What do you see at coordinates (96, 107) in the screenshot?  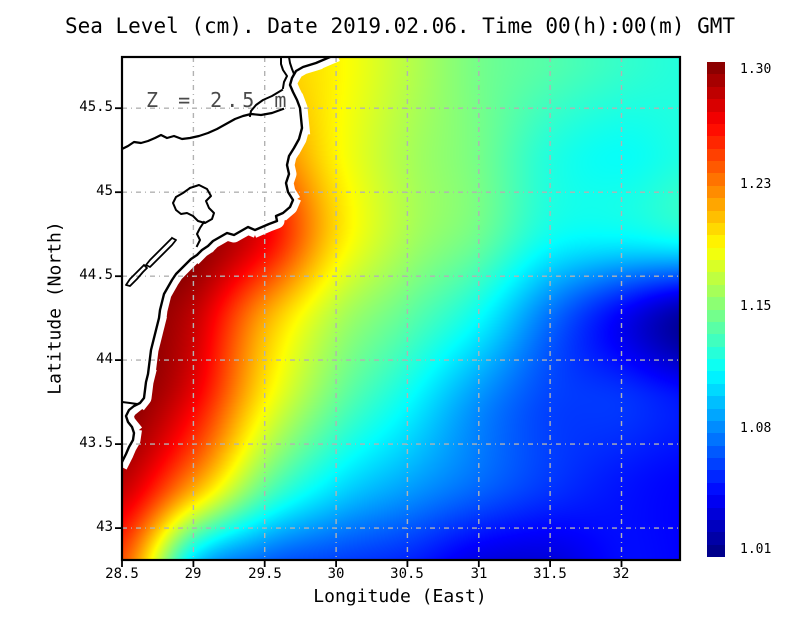 I see `y-tick-label: 45.5` at bounding box center [96, 107].